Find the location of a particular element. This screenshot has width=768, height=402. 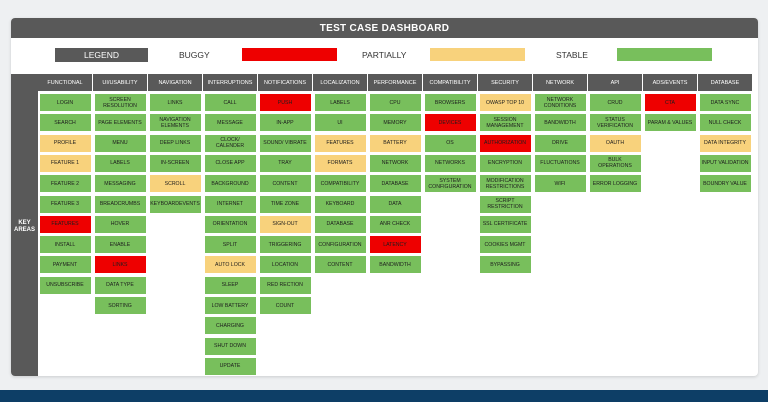

test-case-cell: LOCATION is located at coordinates (285, 265).